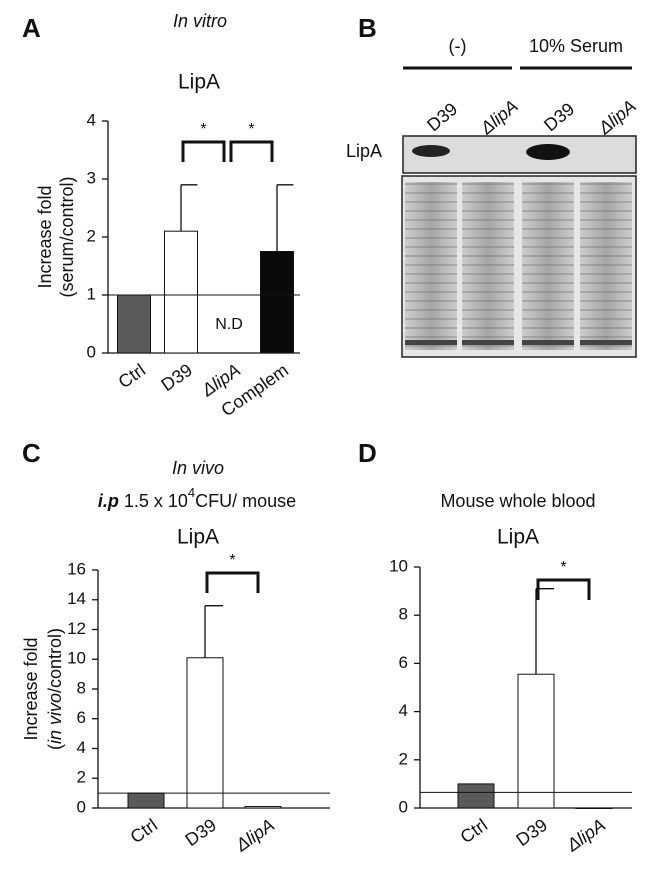  Describe the element at coordinates (76, 568) in the screenshot. I see `y-tick-label: 16` at that location.